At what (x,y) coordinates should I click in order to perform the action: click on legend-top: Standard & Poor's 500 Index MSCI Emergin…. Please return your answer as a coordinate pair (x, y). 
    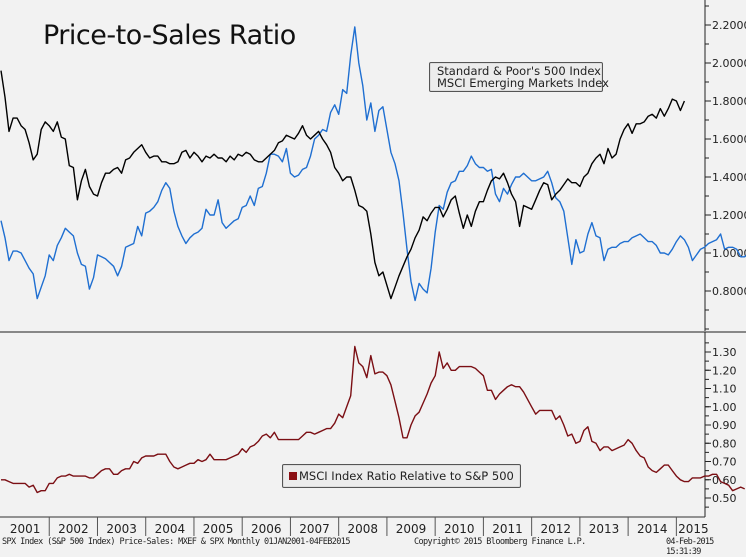
    Looking at the image, I should click on (519, 77).